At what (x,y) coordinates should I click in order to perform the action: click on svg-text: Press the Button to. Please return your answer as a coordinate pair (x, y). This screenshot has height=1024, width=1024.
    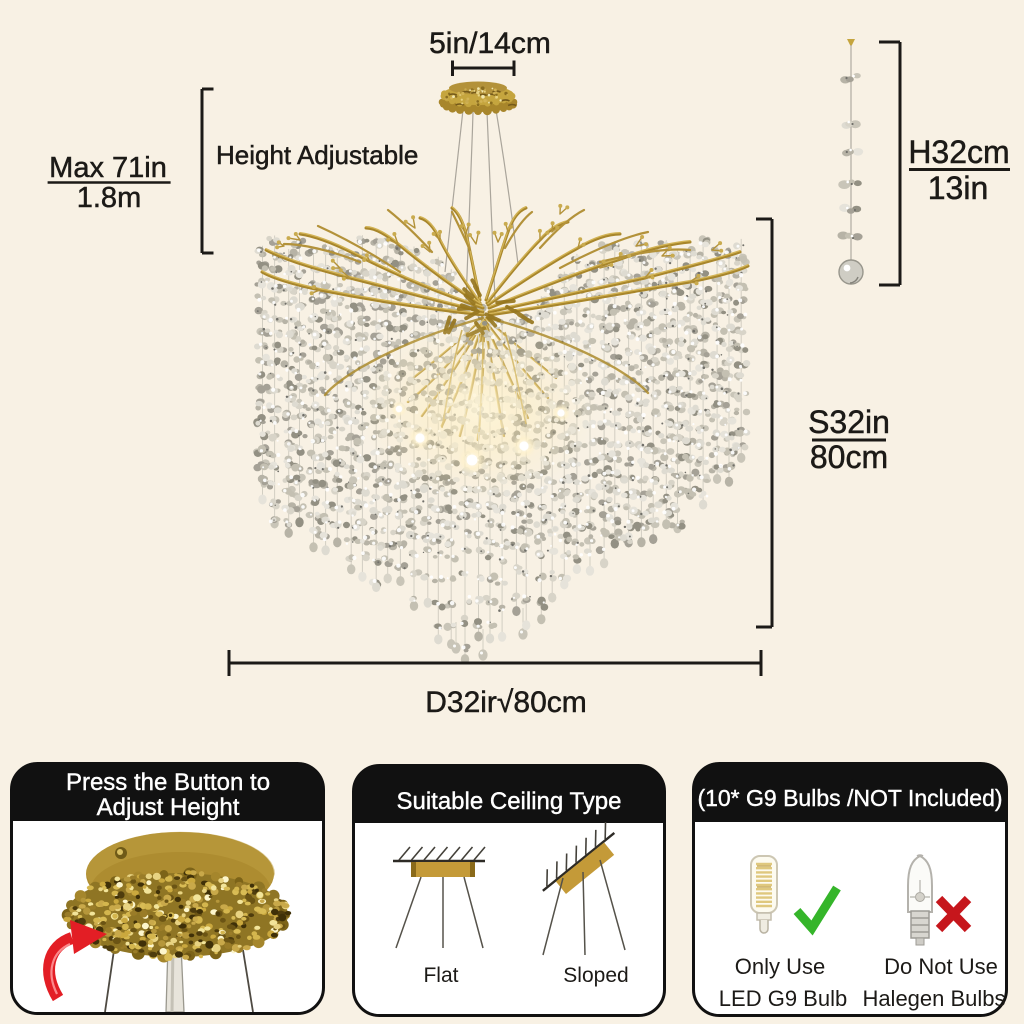
    Looking at the image, I should click on (168, 782).